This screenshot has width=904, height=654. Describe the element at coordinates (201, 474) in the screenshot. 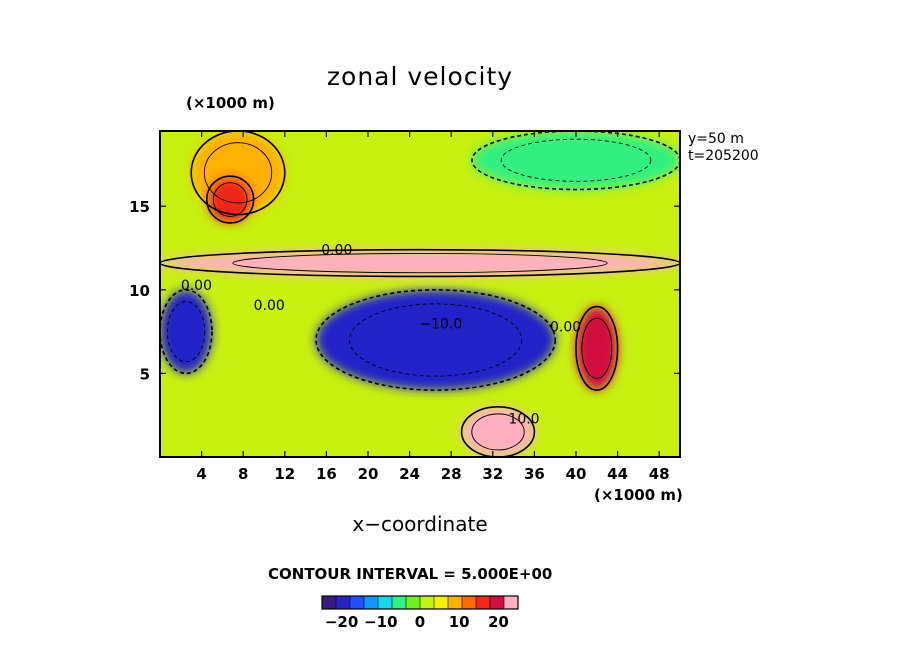

I see `x-tick-label-0: 4` at that location.